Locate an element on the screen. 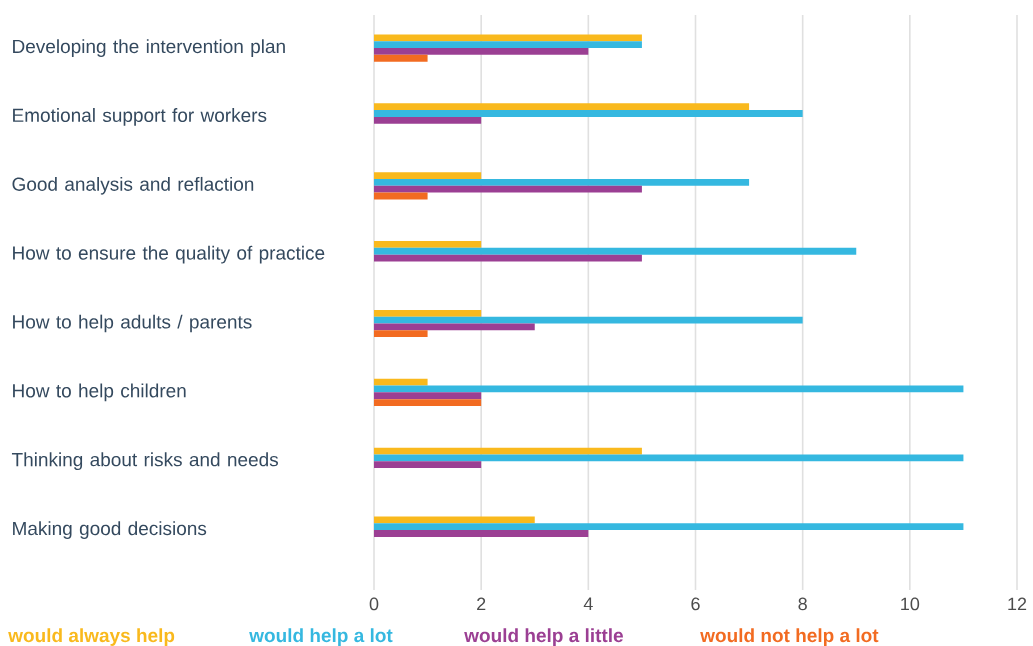 The image size is (1033, 646). x-tick-label: 6 is located at coordinates (695, 604).